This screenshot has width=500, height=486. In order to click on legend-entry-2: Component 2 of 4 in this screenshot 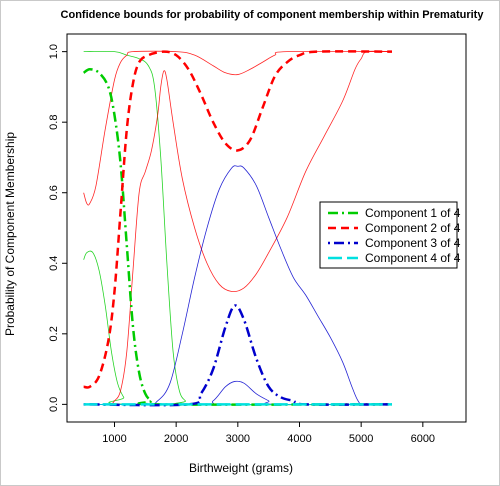, I will do `click(413, 228)`.